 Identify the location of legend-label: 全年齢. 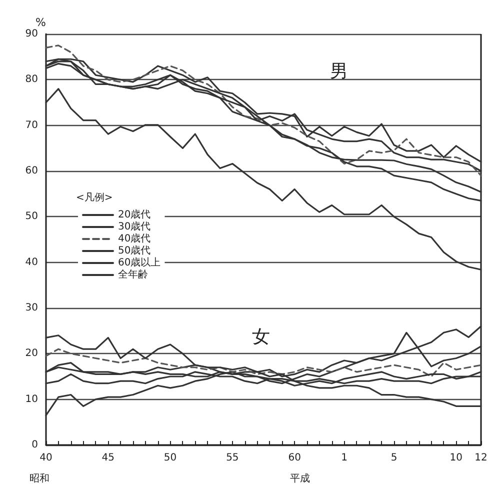
(133, 274).